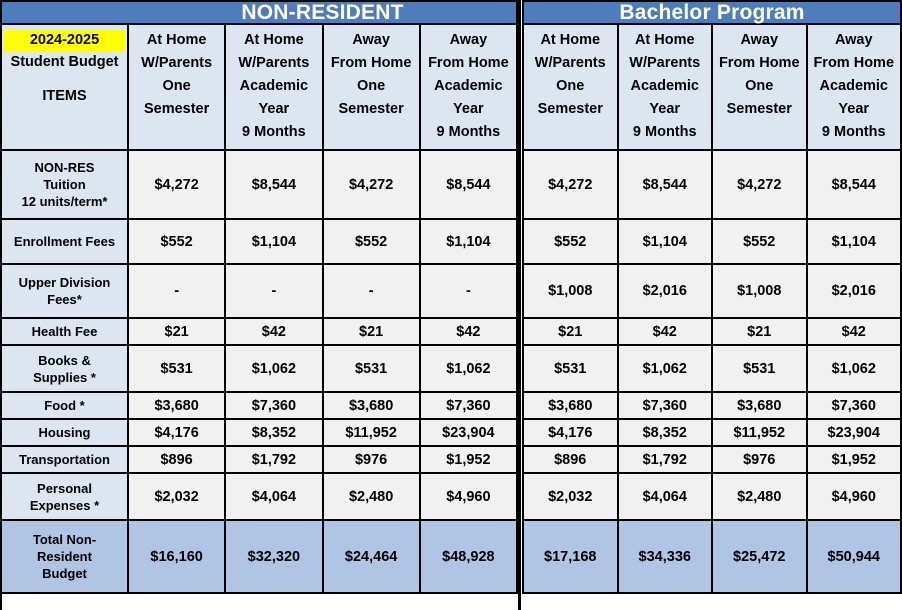  I want to click on row-label: Housing, so click(65, 433).